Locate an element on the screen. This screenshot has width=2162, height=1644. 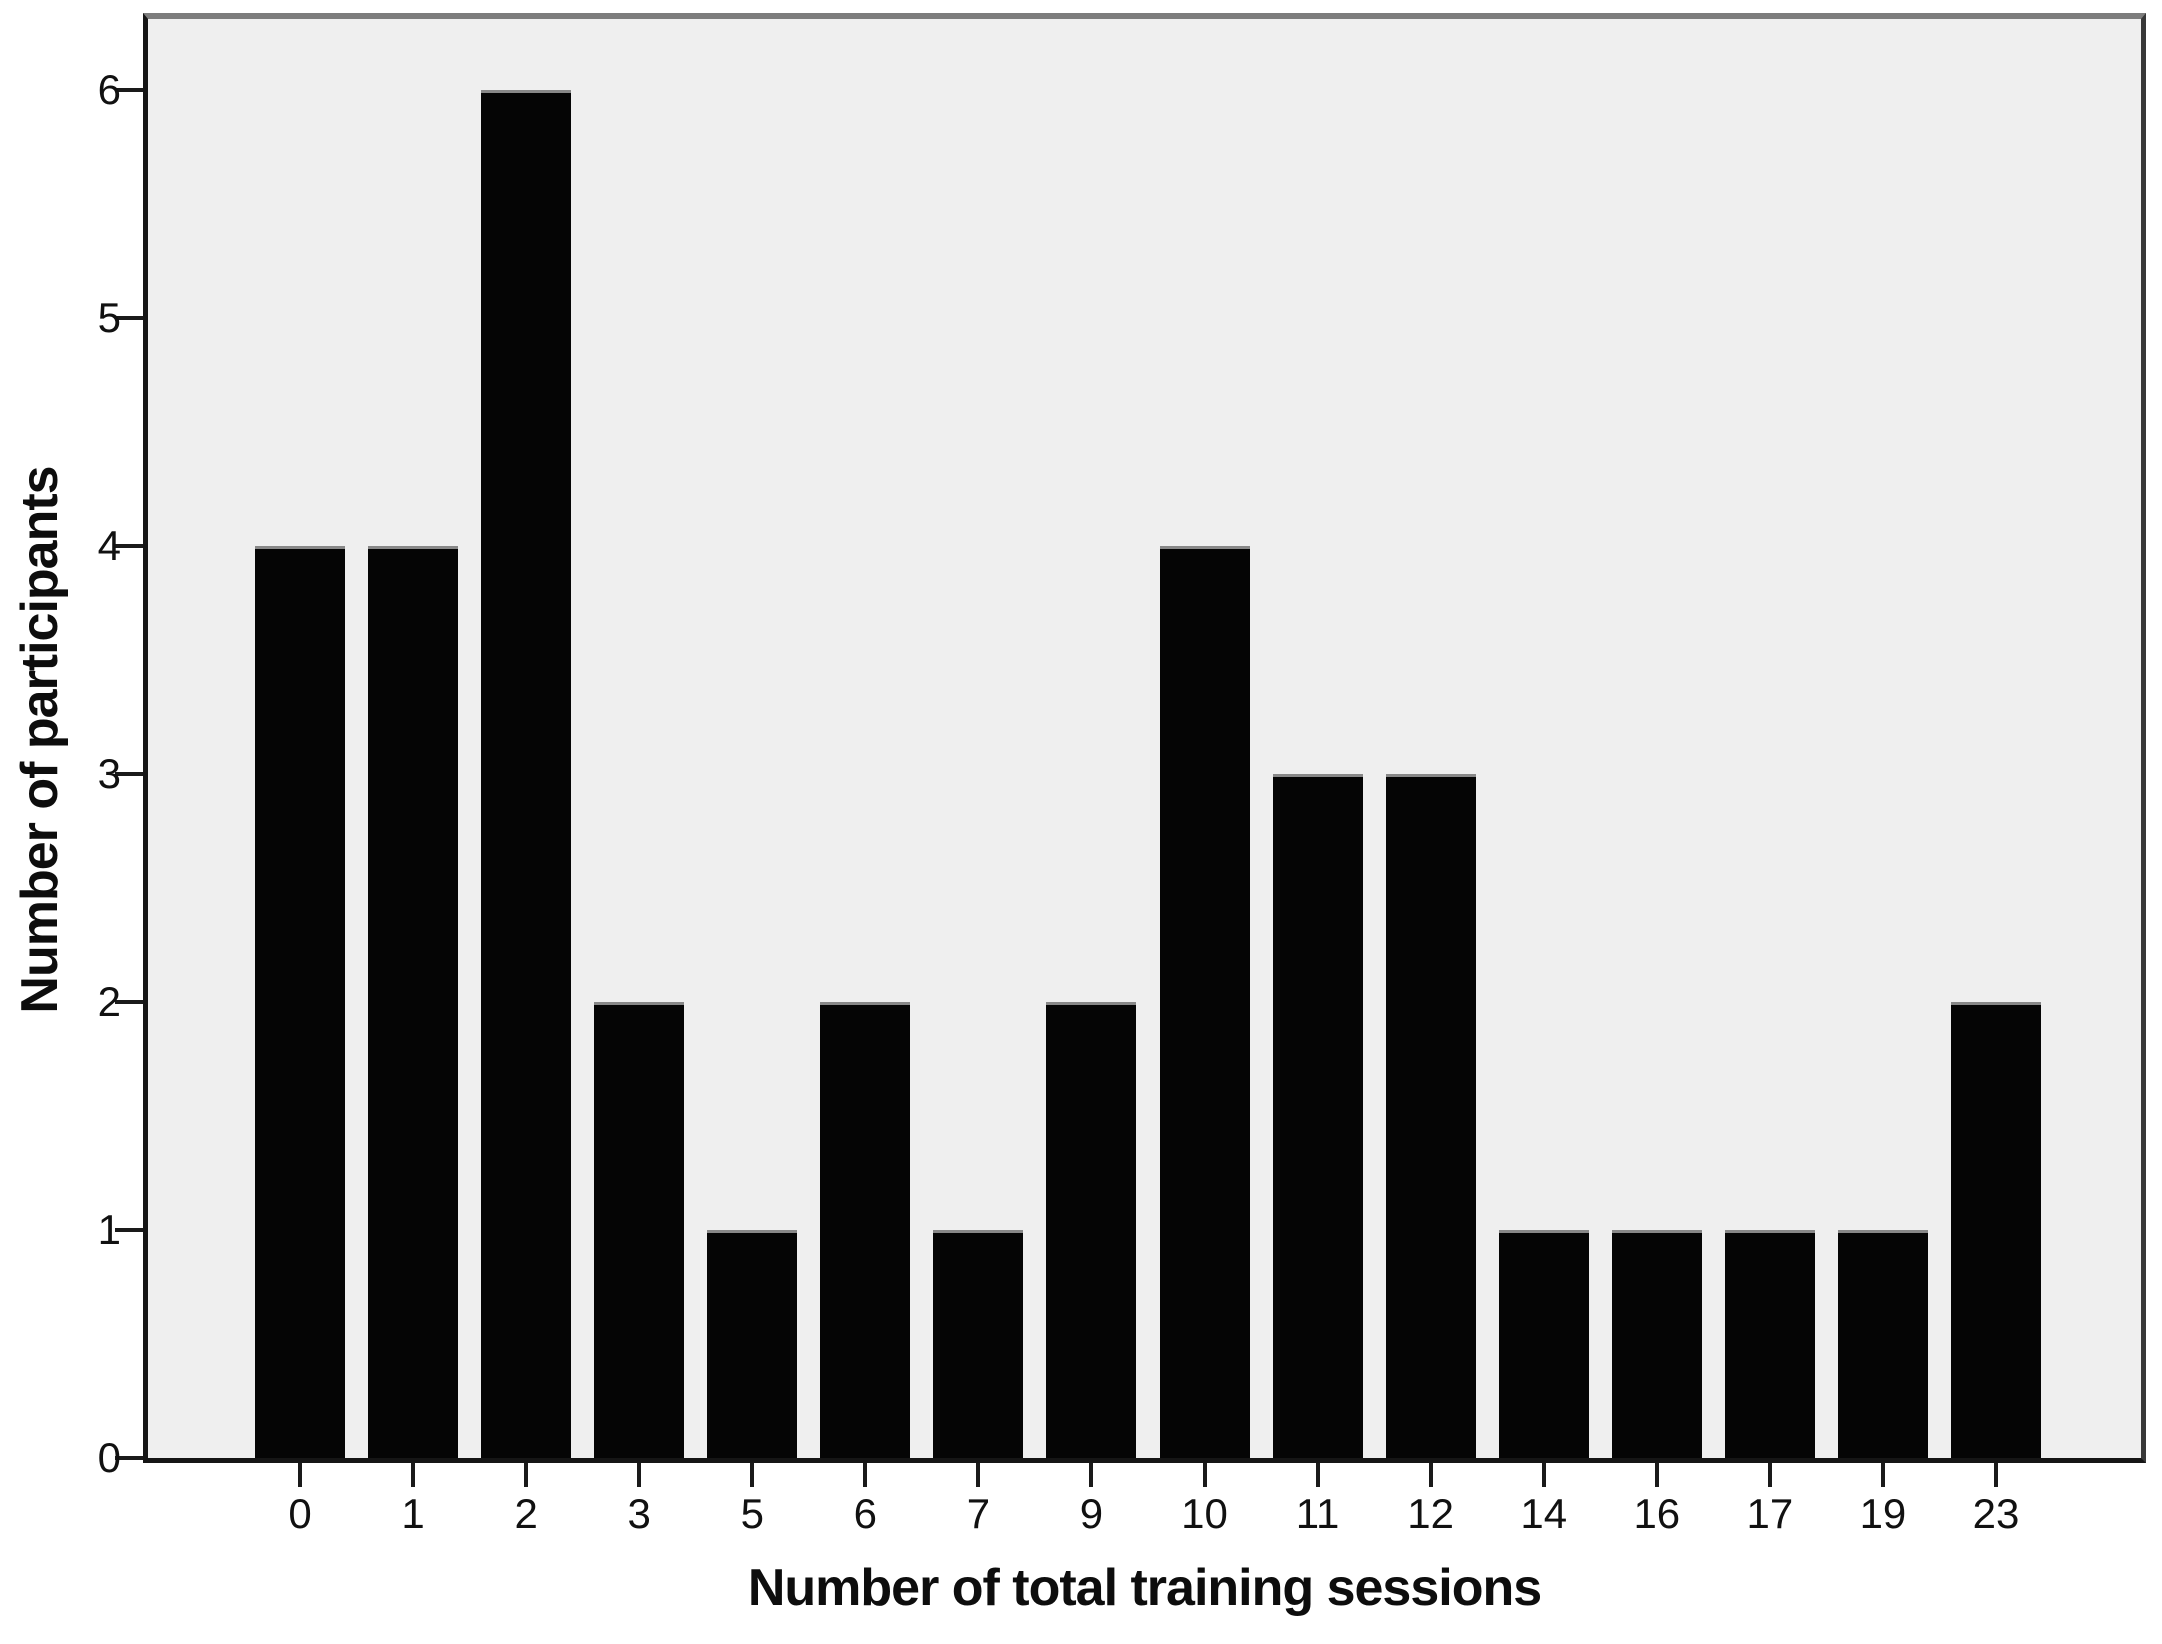
x-tick-label-19: 19 is located at coordinates (1883, 1513).